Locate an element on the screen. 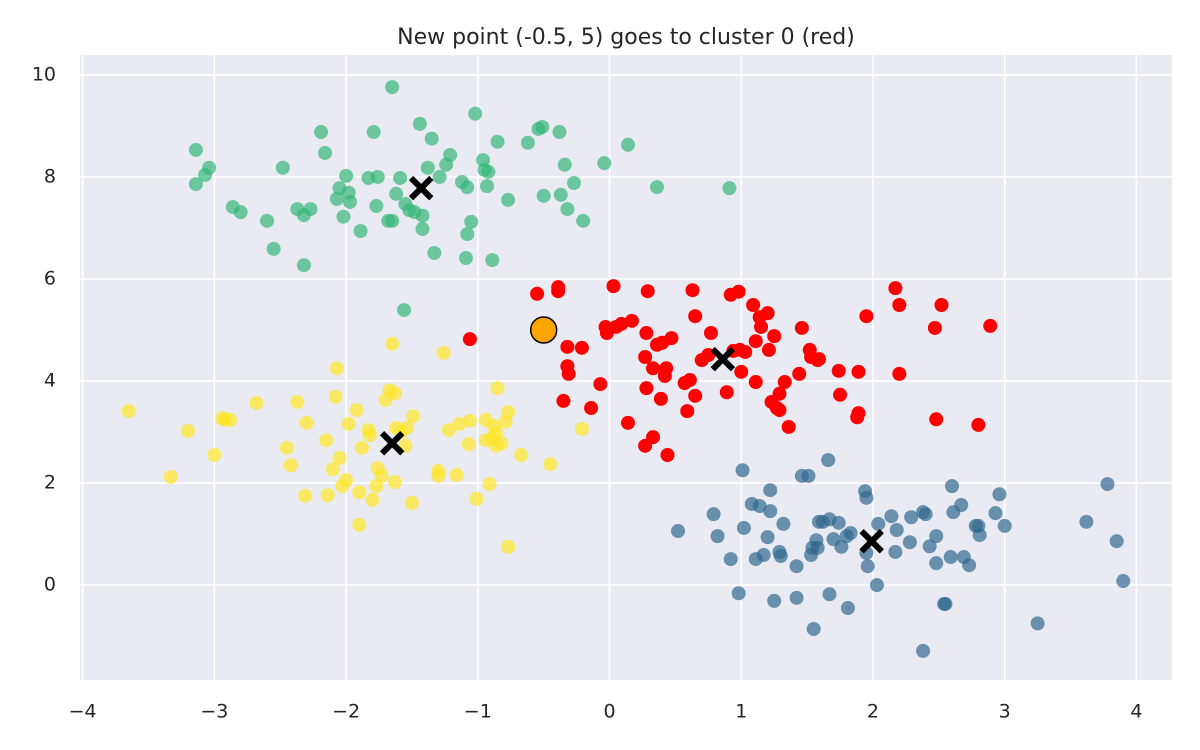  x-tick-label: 2 is located at coordinates (873, 712).